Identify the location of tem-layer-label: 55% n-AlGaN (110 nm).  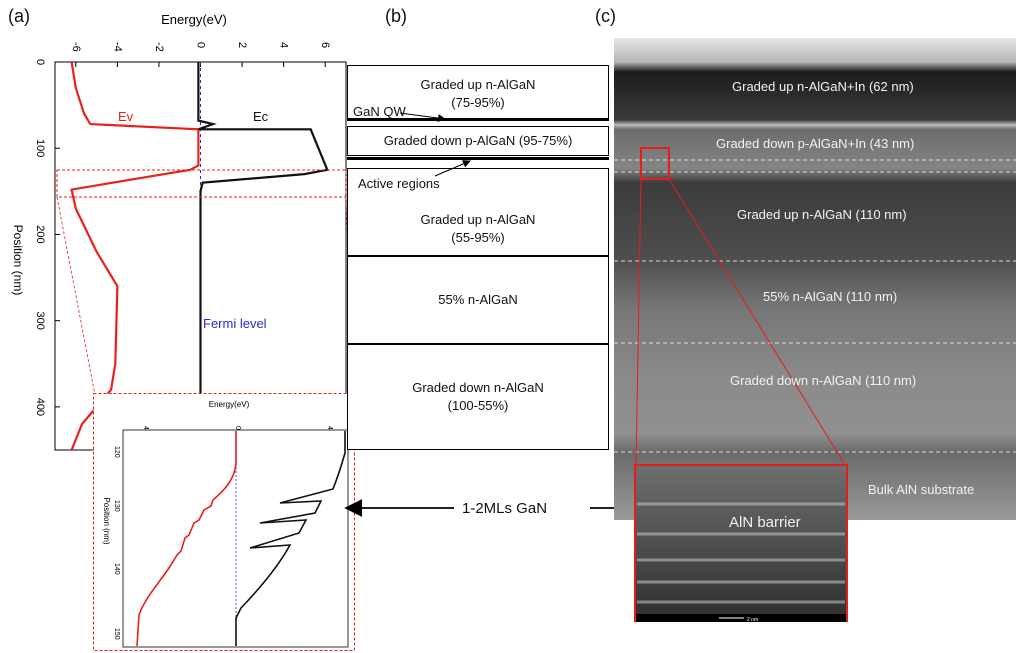
(830, 296).